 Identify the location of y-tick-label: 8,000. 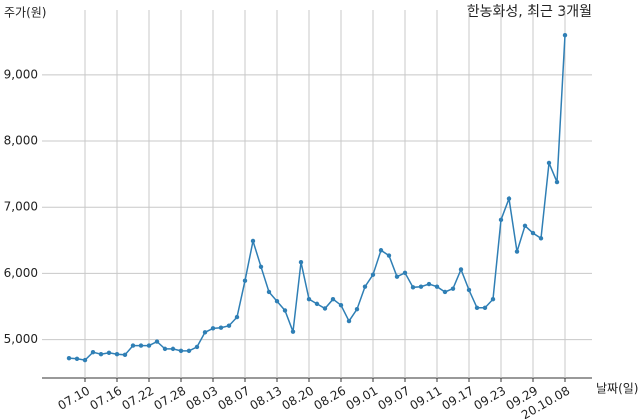
(21, 141).